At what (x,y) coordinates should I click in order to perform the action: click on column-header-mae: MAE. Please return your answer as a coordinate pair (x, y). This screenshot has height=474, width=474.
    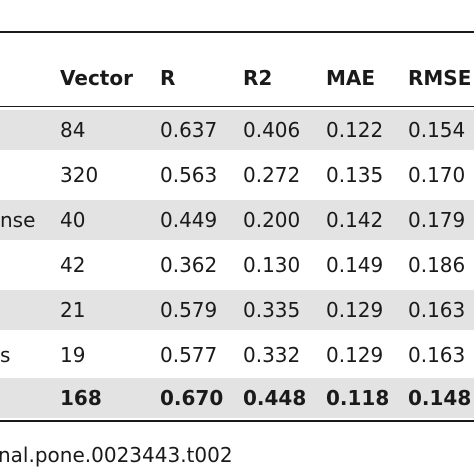
    Looking at the image, I should click on (351, 78).